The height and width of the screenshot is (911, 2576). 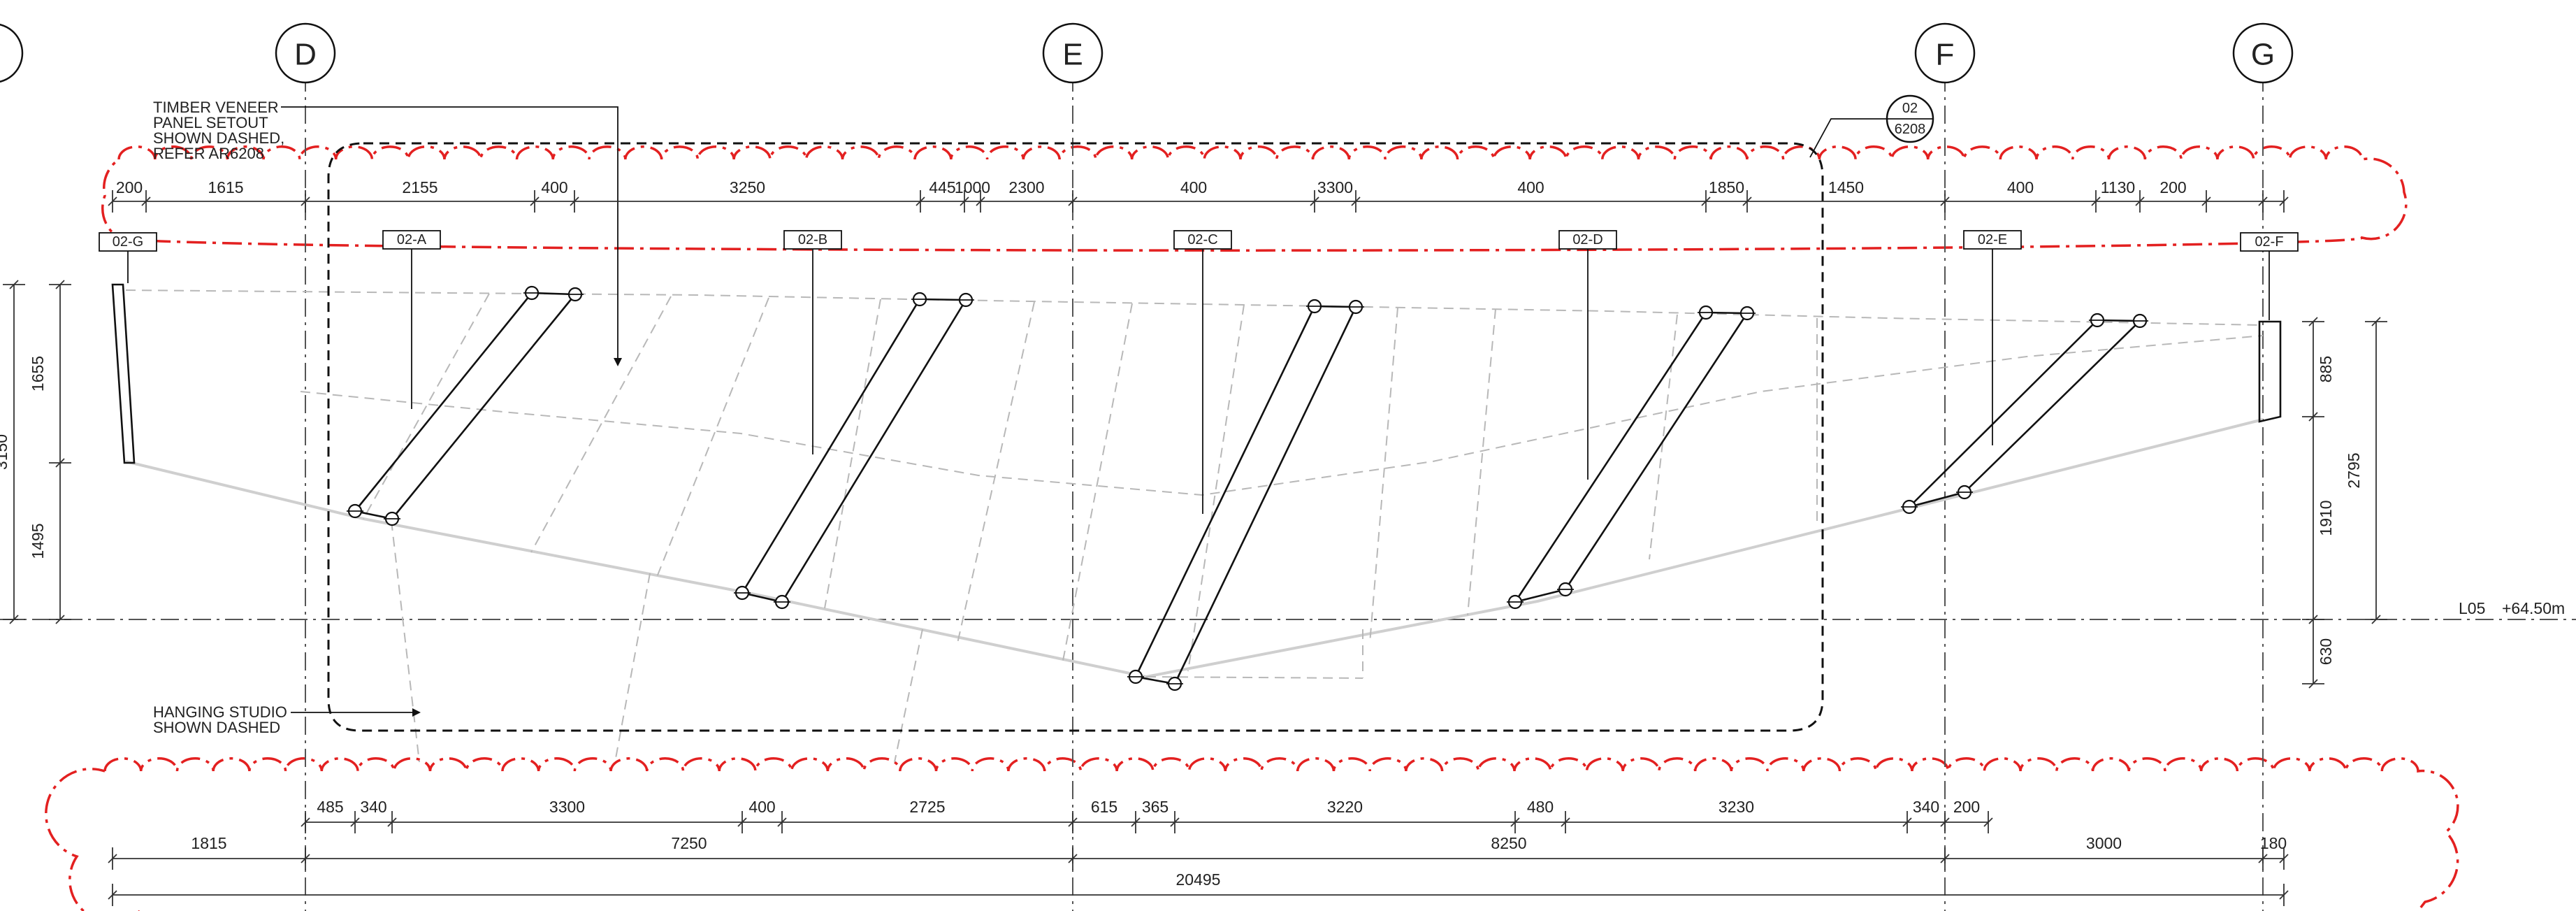 I want to click on panel-tag-02-d: 02-D, so click(x=1587, y=240).